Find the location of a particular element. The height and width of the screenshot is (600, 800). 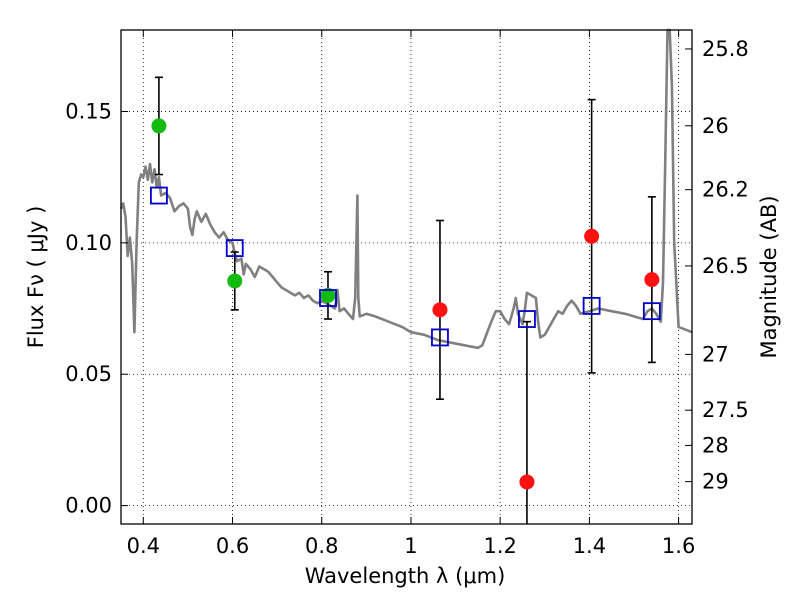

right-tick-label: 27.5 is located at coordinates (725, 410).